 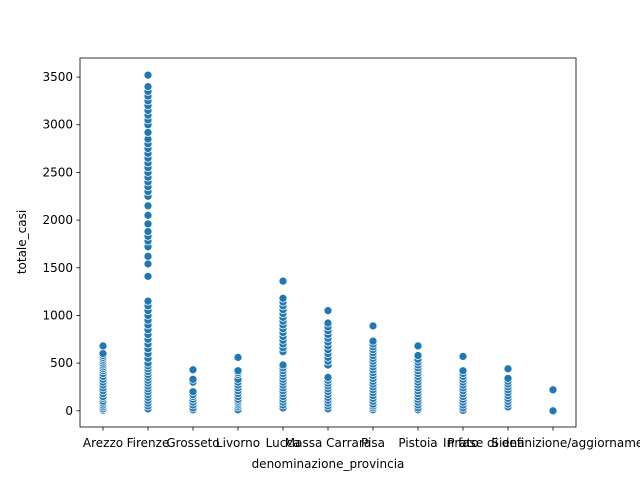 I want to click on x-tick-label: Firenze, so click(x=148, y=443).